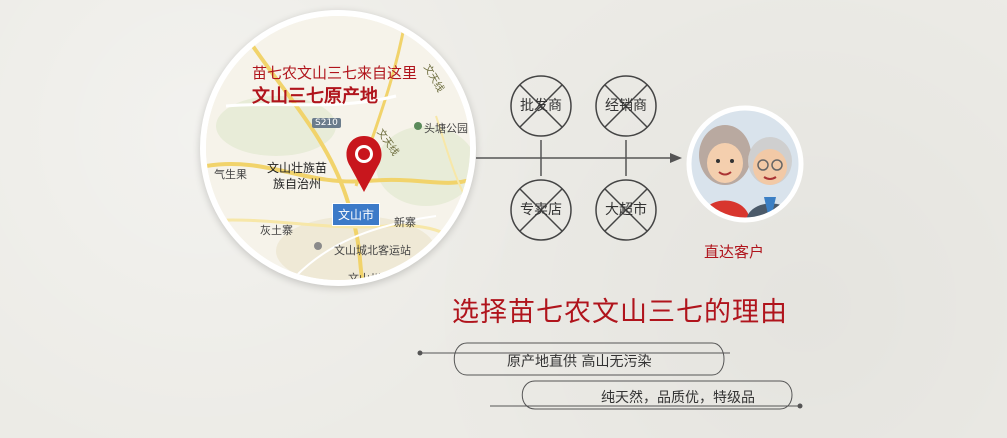 The image size is (1007, 438). What do you see at coordinates (422, 274) in the screenshot?
I see `museum-icon` at bounding box center [422, 274].